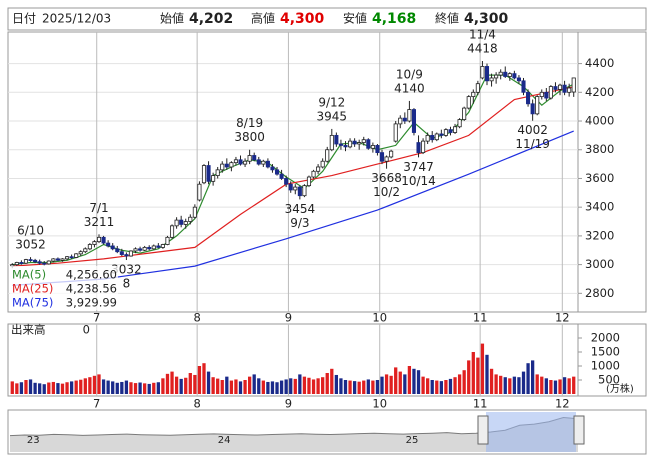 The height and width of the screenshot is (470, 653). What do you see at coordinates (379, 404) in the screenshot?
I see `x-tick-label: 10` at bounding box center [379, 404].